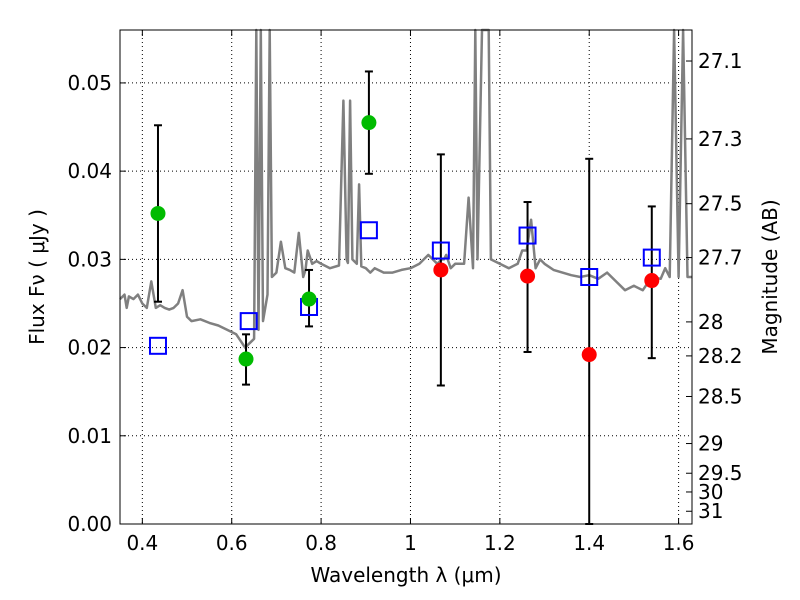  I want to click on y-tick-label: 0.04, so click(89, 171).